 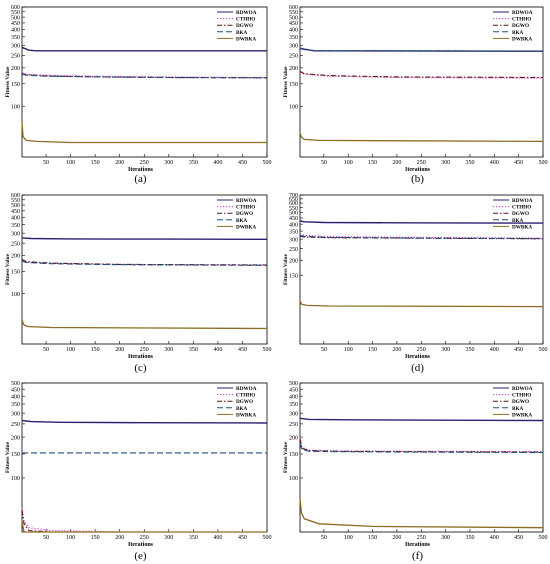 I want to click on y-tick-label: 700, so click(x=293, y=196).